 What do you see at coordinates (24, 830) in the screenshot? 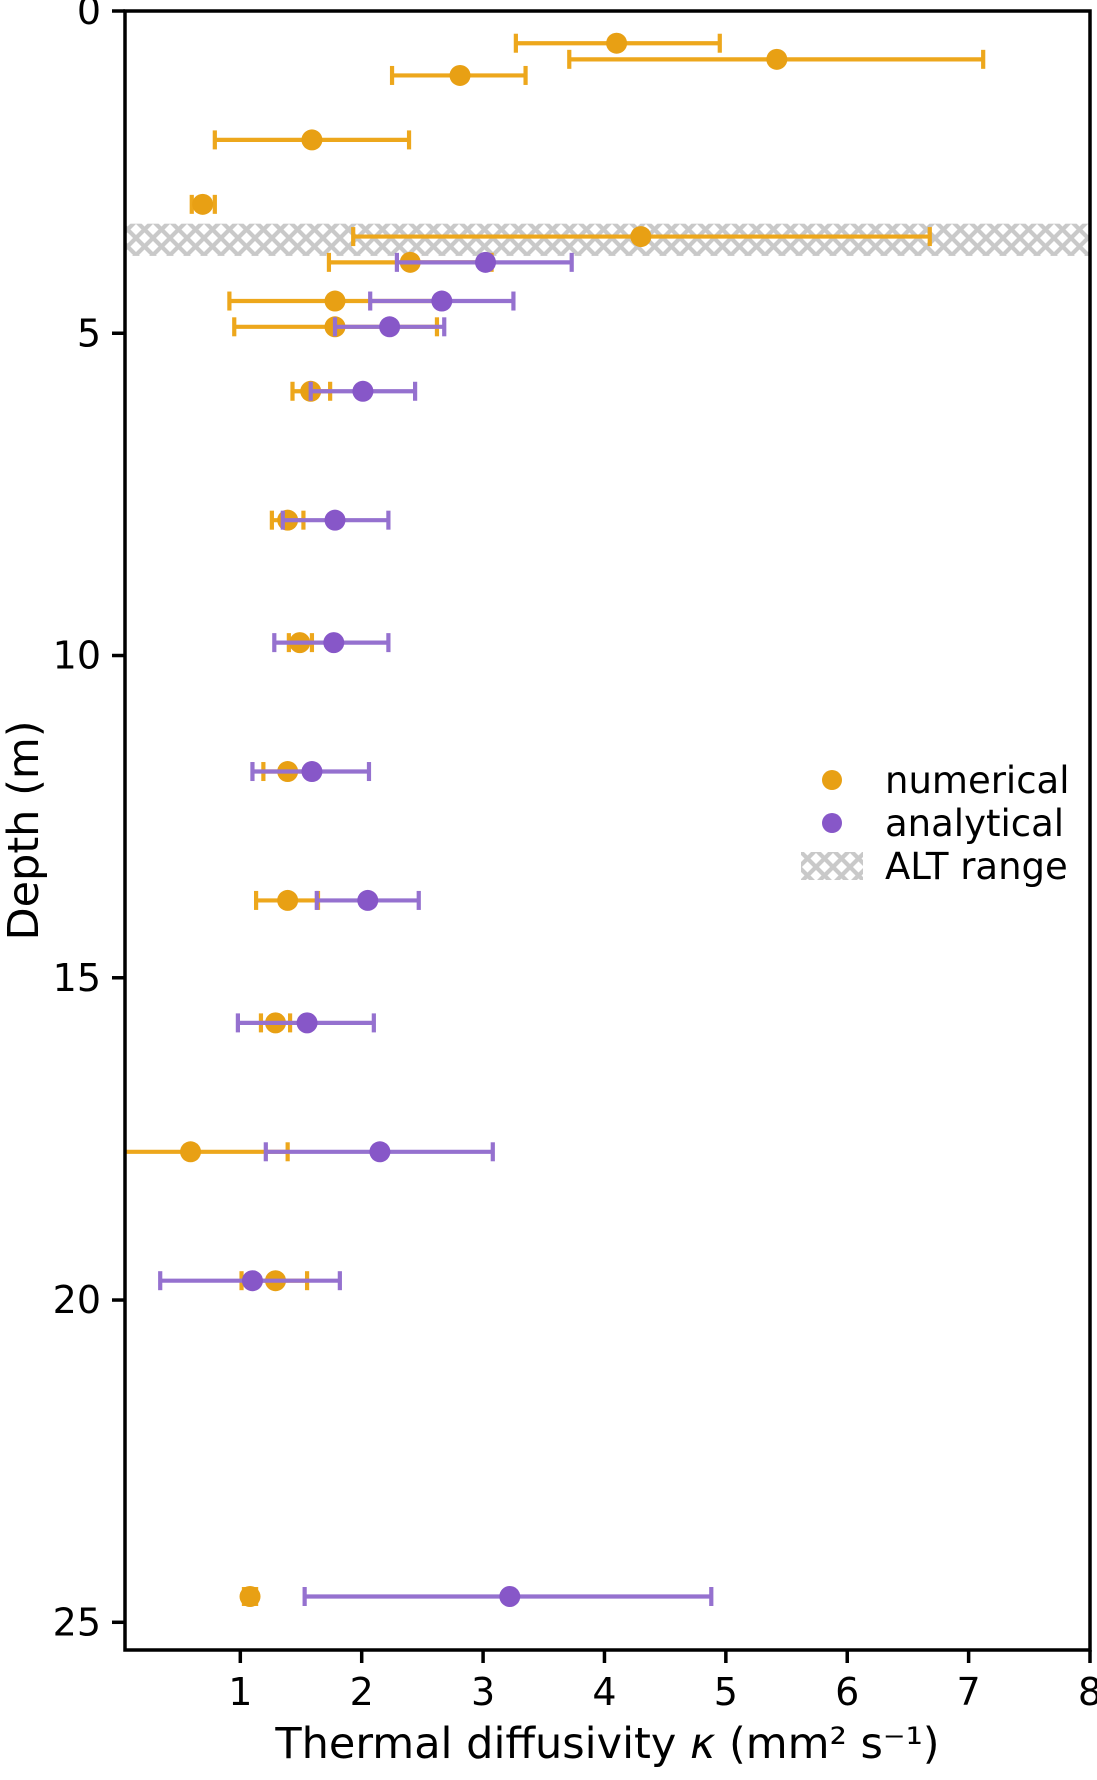
I see `y-axis-label: Depth (m)` at bounding box center [24, 830].